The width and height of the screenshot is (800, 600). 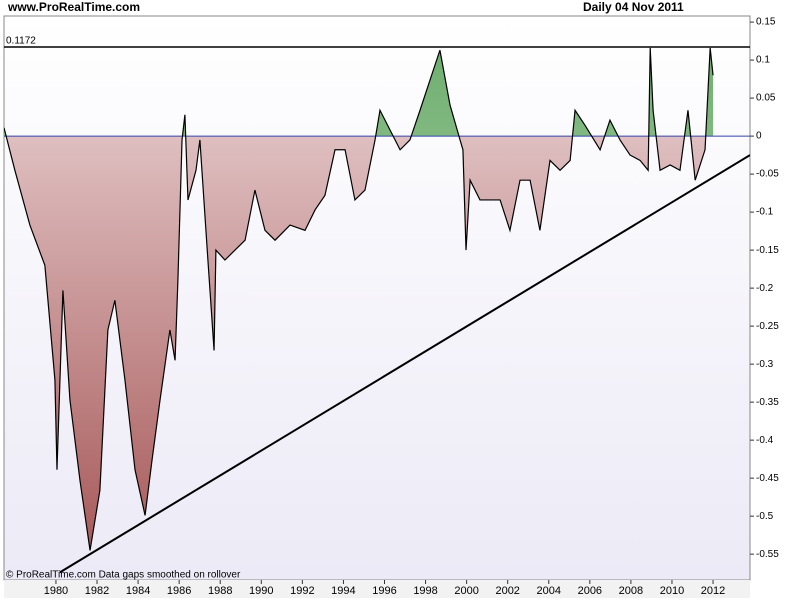 What do you see at coordinates (767, 478) in the screenshot?
I see `y-tick-label: -0.45` at bounding box center [767, 478].